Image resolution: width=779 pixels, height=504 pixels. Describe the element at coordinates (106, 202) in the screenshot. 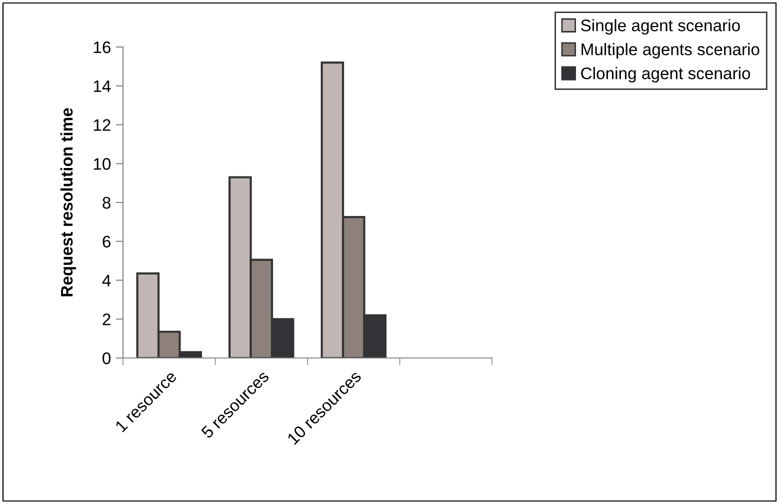

I see `y-tick-label: 8` at that location.